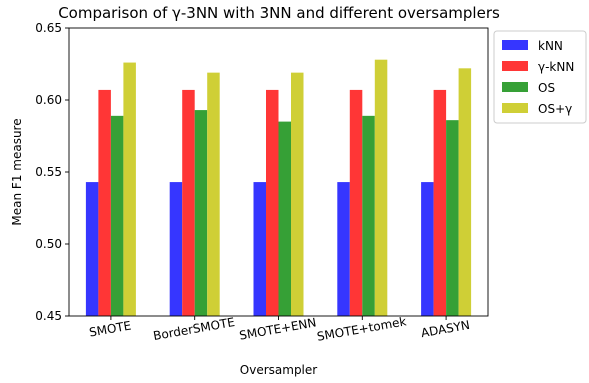 This screenshot has height=383, width=589. I want to click on y-tick-label: 0.55, so click(48, 172).